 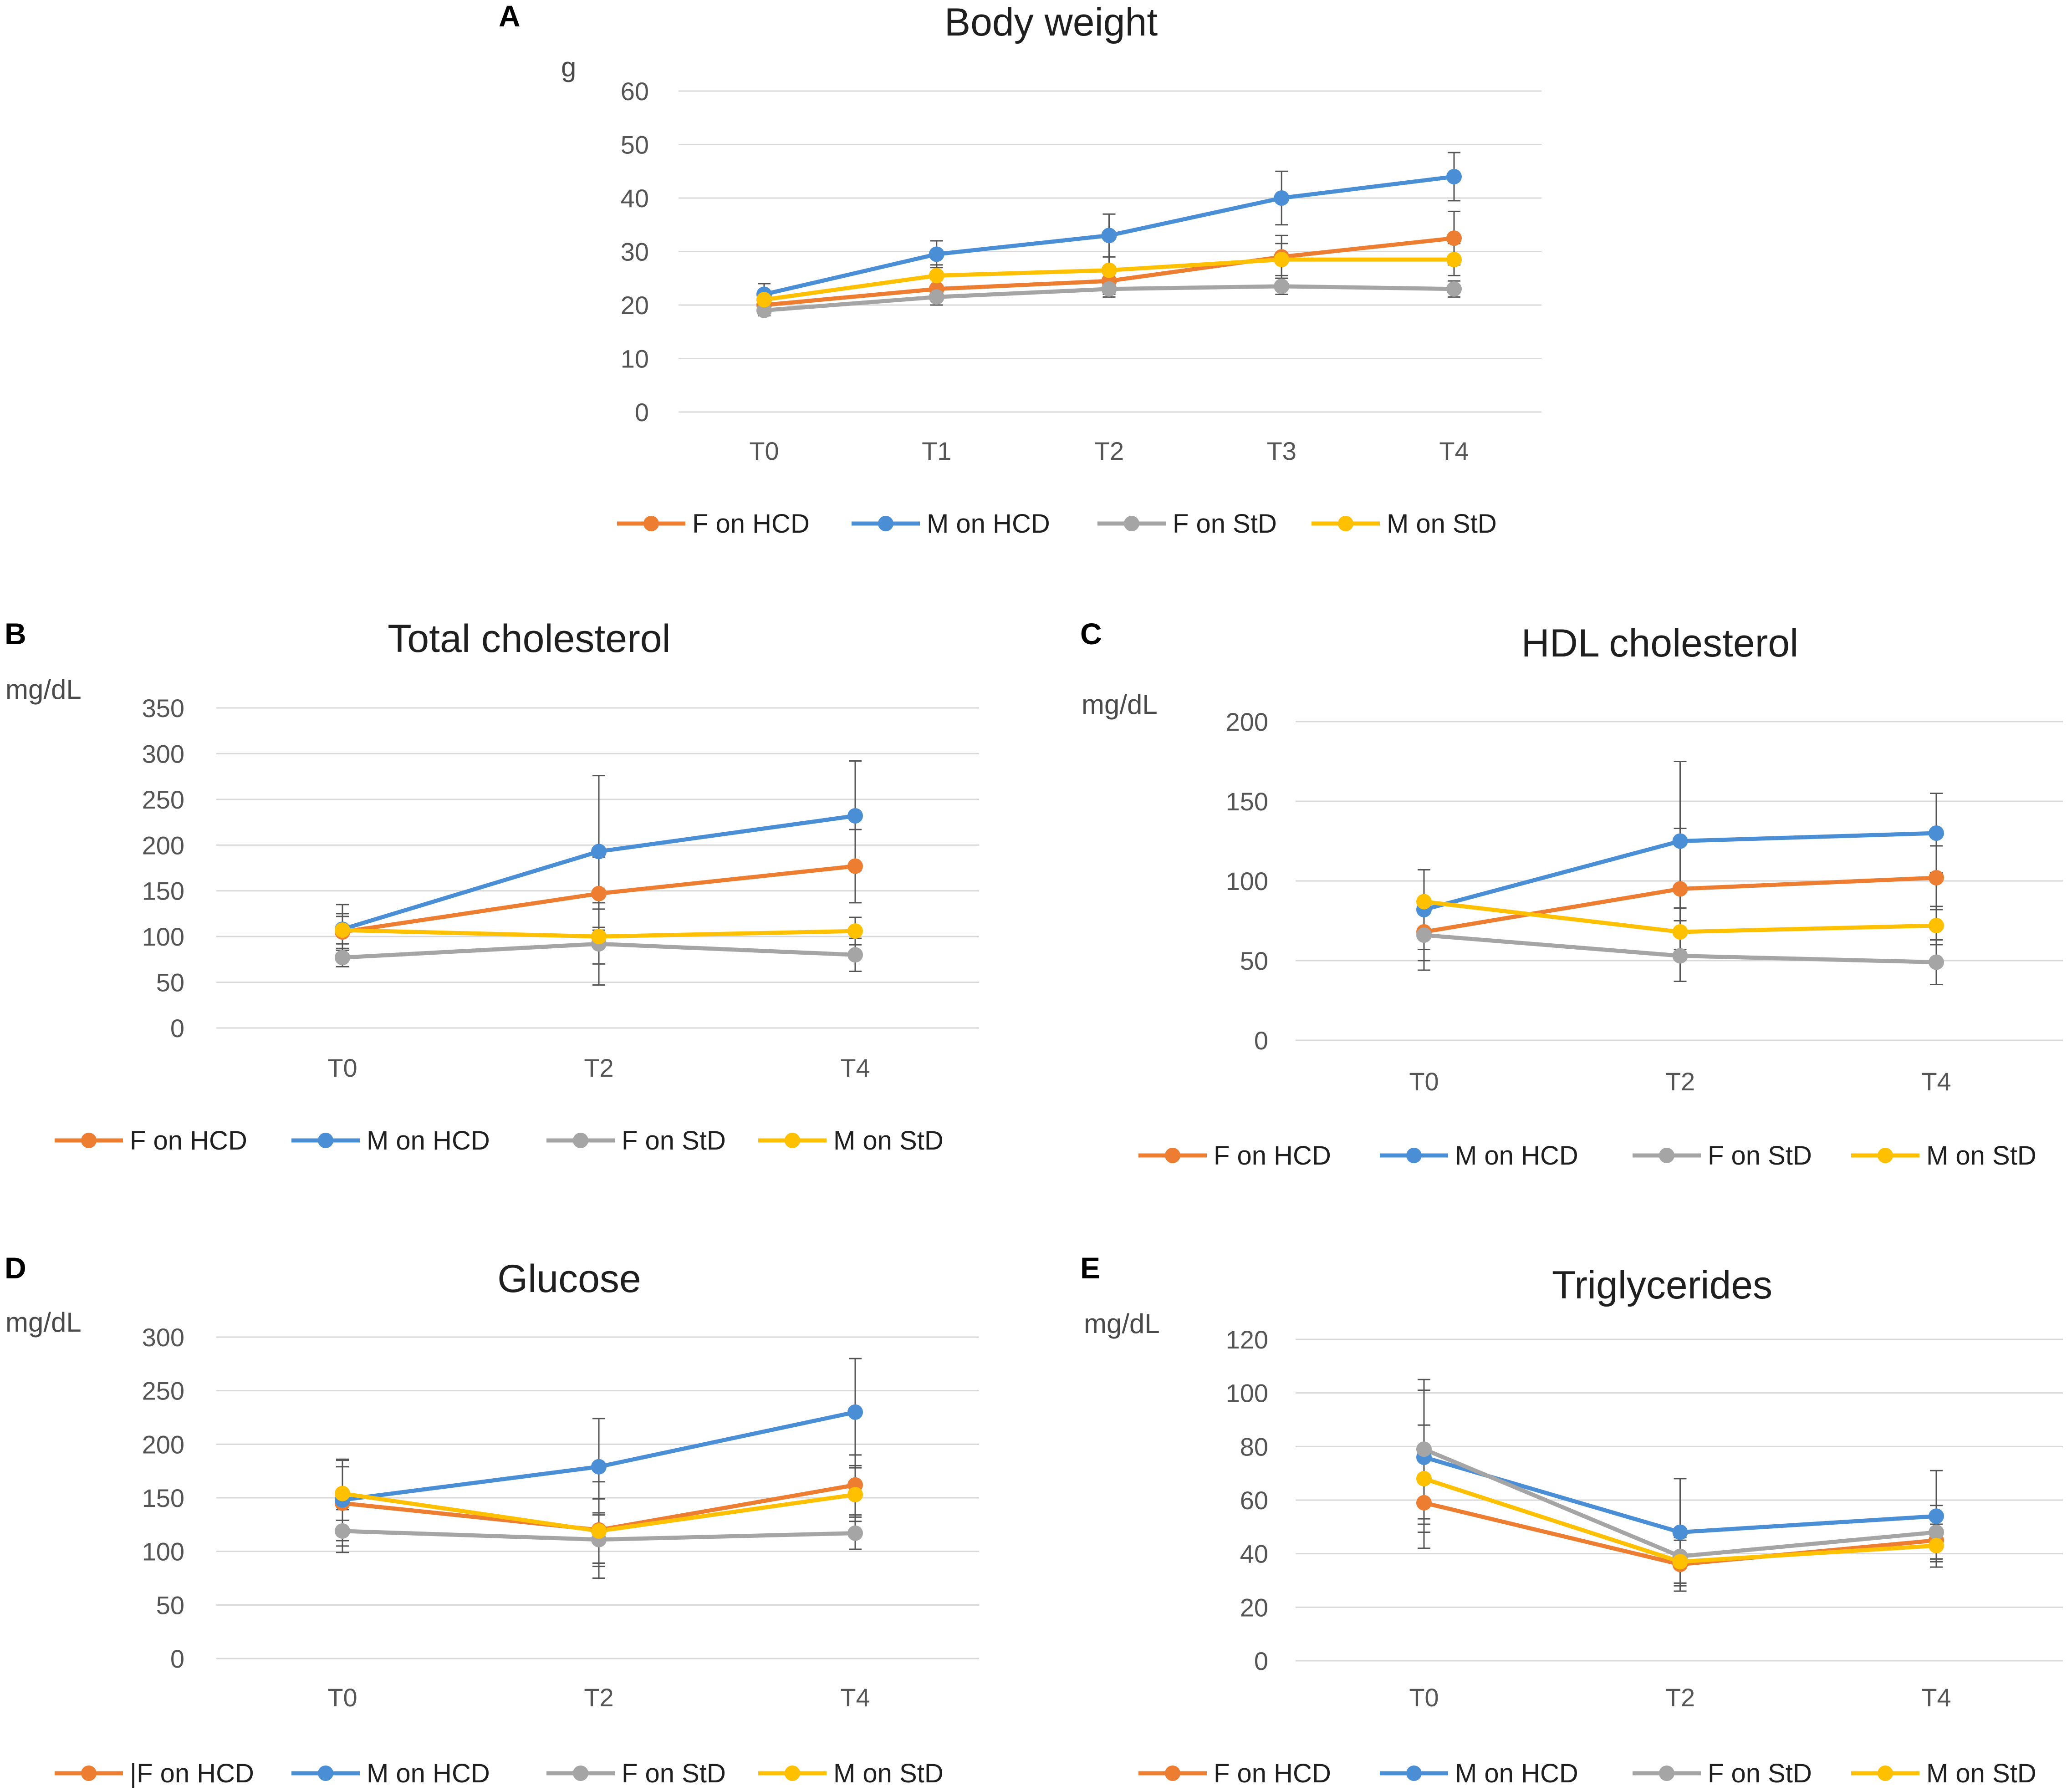 I want to click on legend-label-b-m-on-hcd: M on HCD, so click(x=429, y=1140).